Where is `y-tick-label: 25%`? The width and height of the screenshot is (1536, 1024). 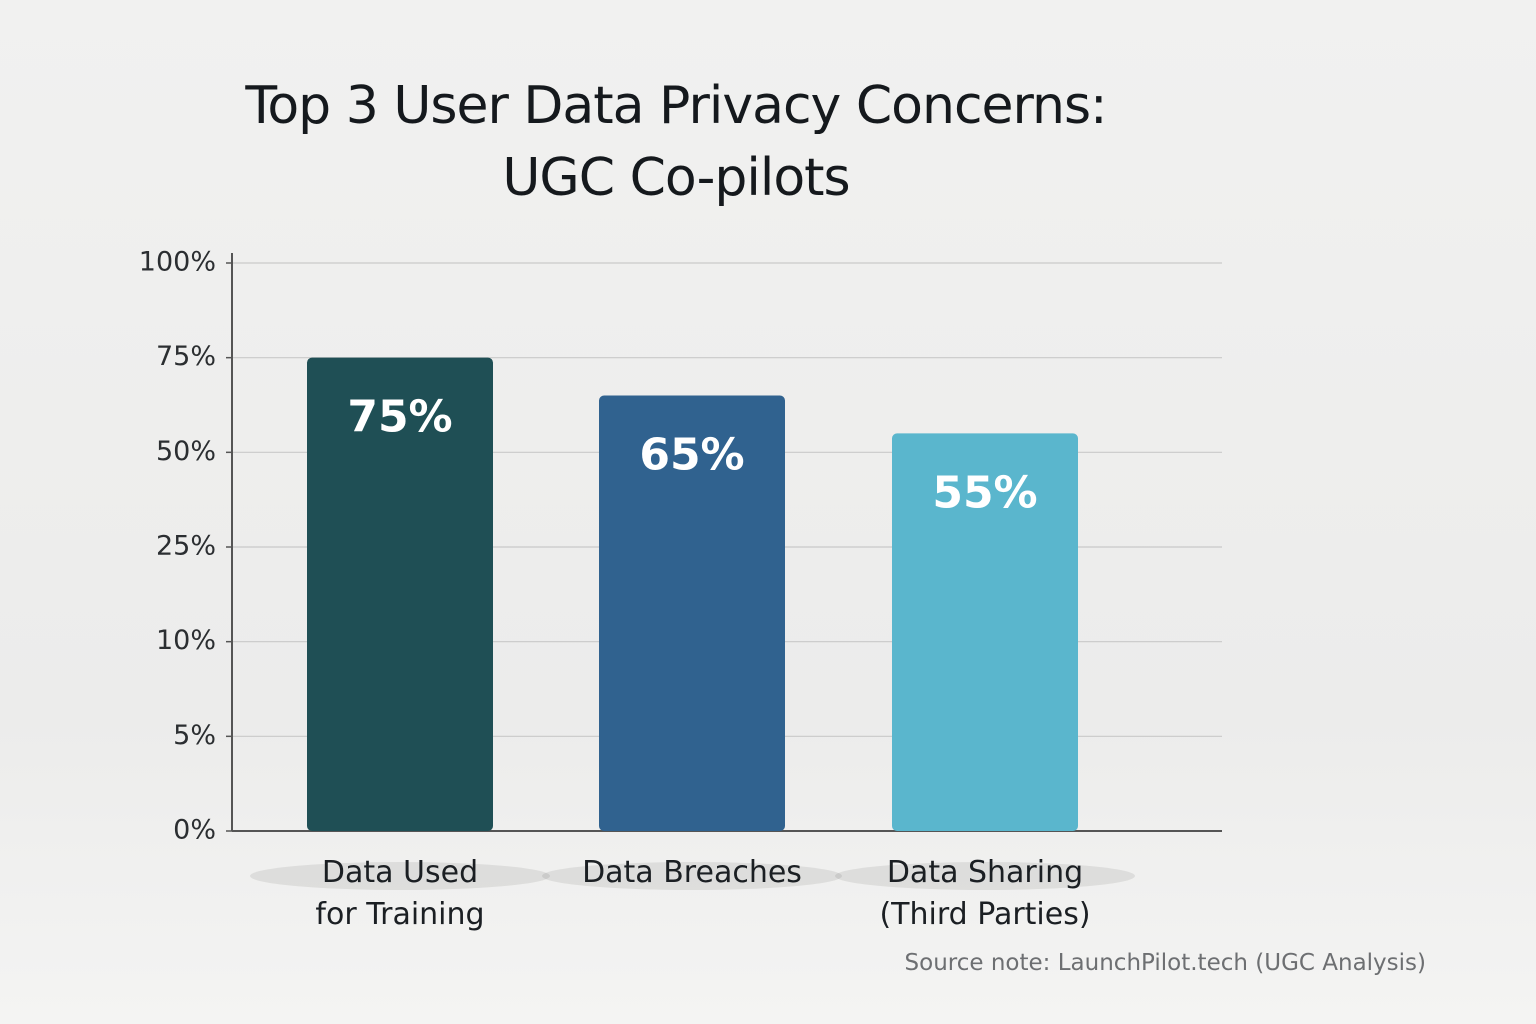
y-tick-label: 25% is located at coordinates (186, 546).